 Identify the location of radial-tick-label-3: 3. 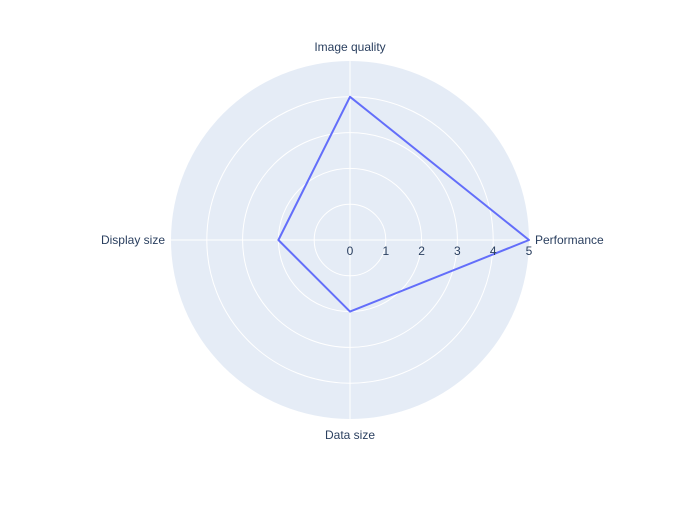
(457, 251).